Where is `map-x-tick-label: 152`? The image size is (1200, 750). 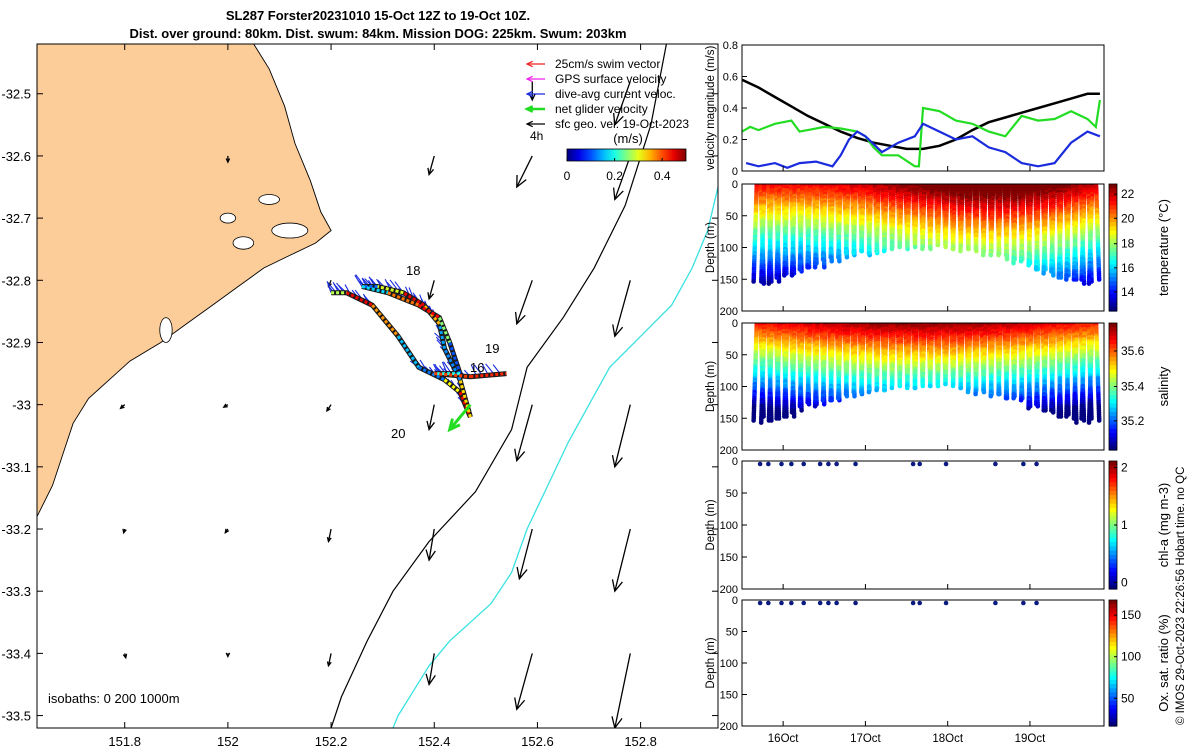 map-x-tick-label: 152 is located at coordinates (228, 741).